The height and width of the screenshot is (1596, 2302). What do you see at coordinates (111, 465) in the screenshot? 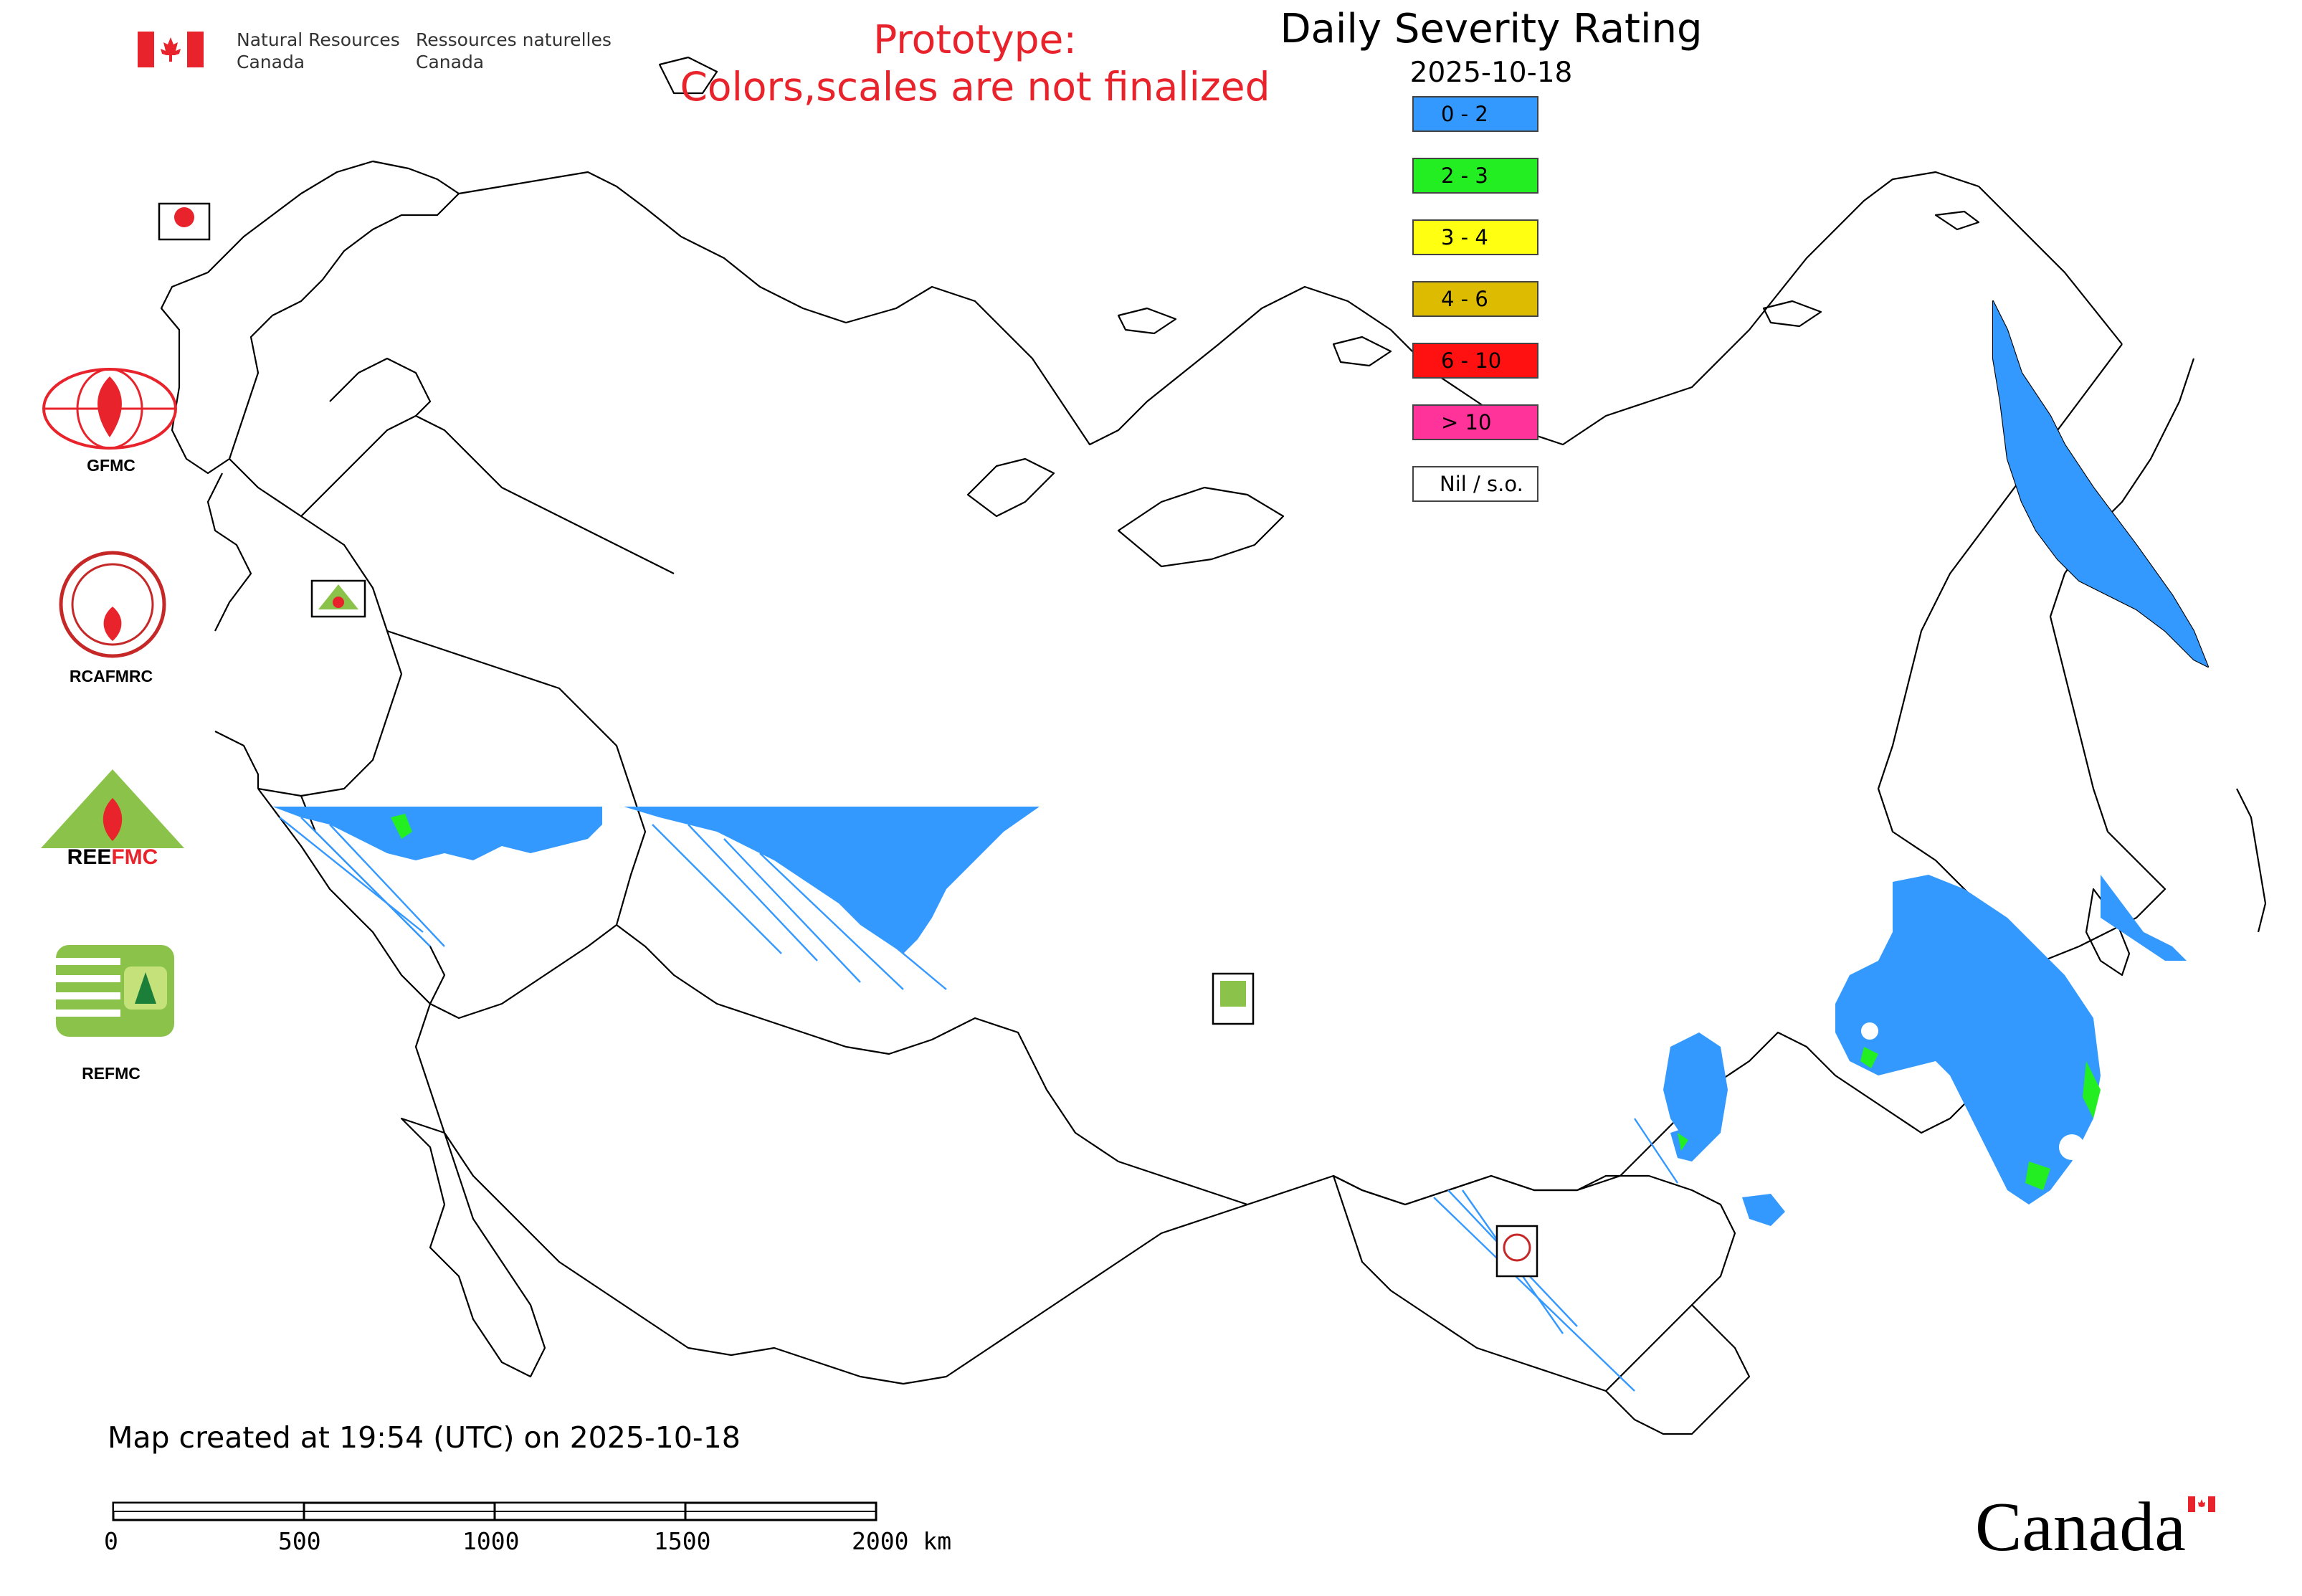
I see `gfmc-label: GFMC` at bounding box center [111, 465].